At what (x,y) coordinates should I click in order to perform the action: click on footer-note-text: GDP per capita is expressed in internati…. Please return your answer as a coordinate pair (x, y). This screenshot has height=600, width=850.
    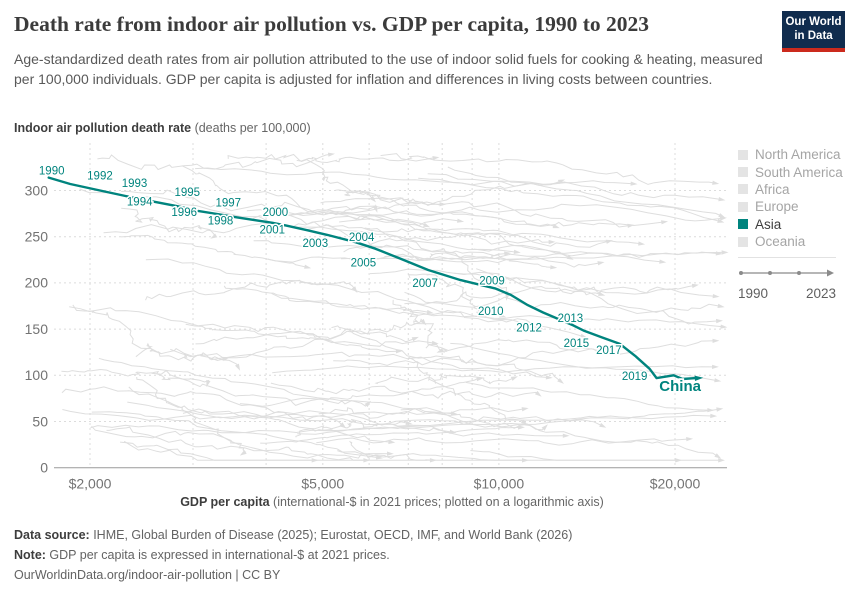
    Looking at the image, I should click on (217, 555).